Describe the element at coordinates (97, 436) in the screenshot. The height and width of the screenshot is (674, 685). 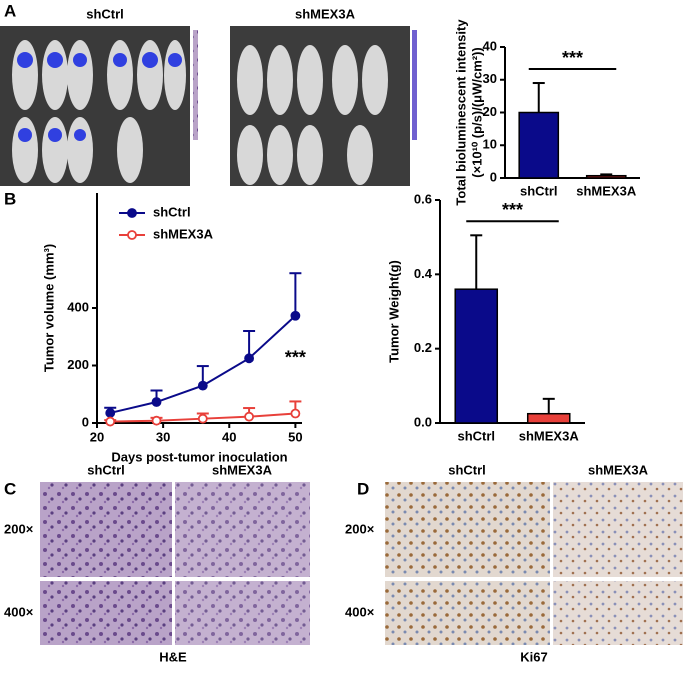
I see `x-tick-label: 20` at that location.